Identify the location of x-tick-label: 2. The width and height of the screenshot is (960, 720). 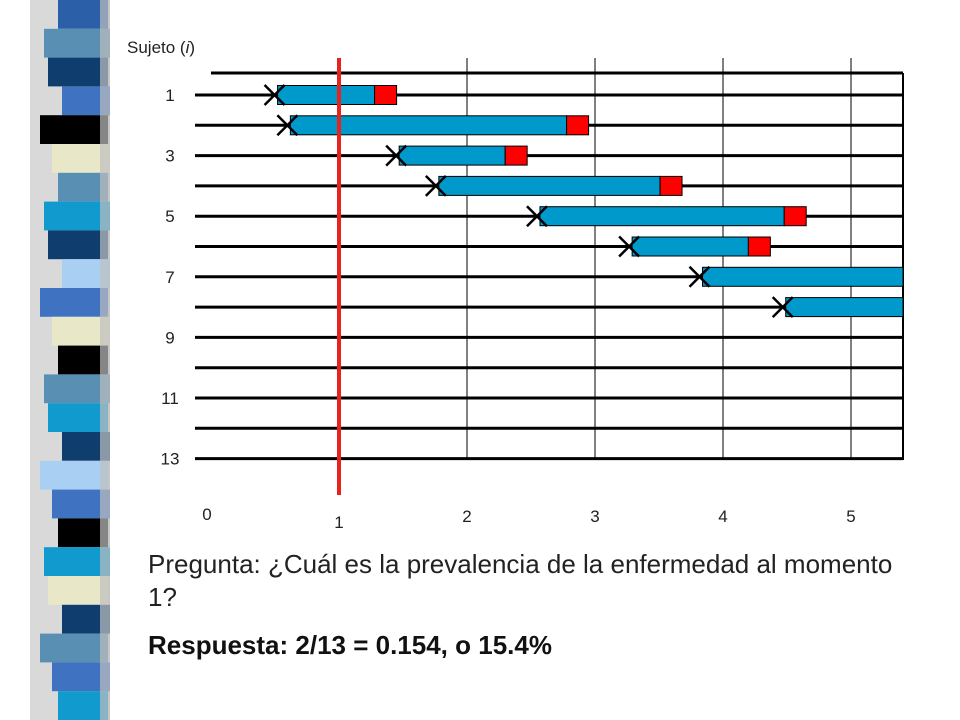
(466, 516).